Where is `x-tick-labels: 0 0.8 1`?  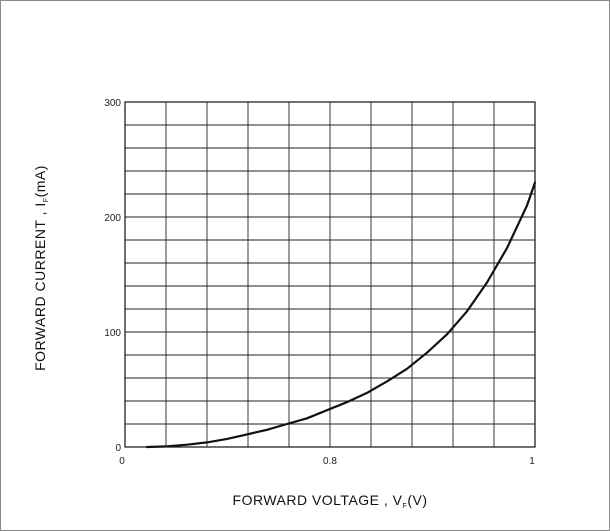 x-tick-labels: 0 0.8 1 is located at coordinates (327, 461).